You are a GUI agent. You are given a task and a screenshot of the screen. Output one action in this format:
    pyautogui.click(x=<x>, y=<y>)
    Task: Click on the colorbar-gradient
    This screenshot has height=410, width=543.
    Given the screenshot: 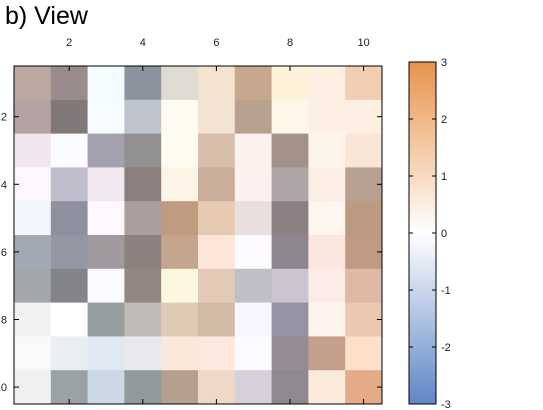 What is the action you would take?
    pyautogui.click(x=422, y=233)
    